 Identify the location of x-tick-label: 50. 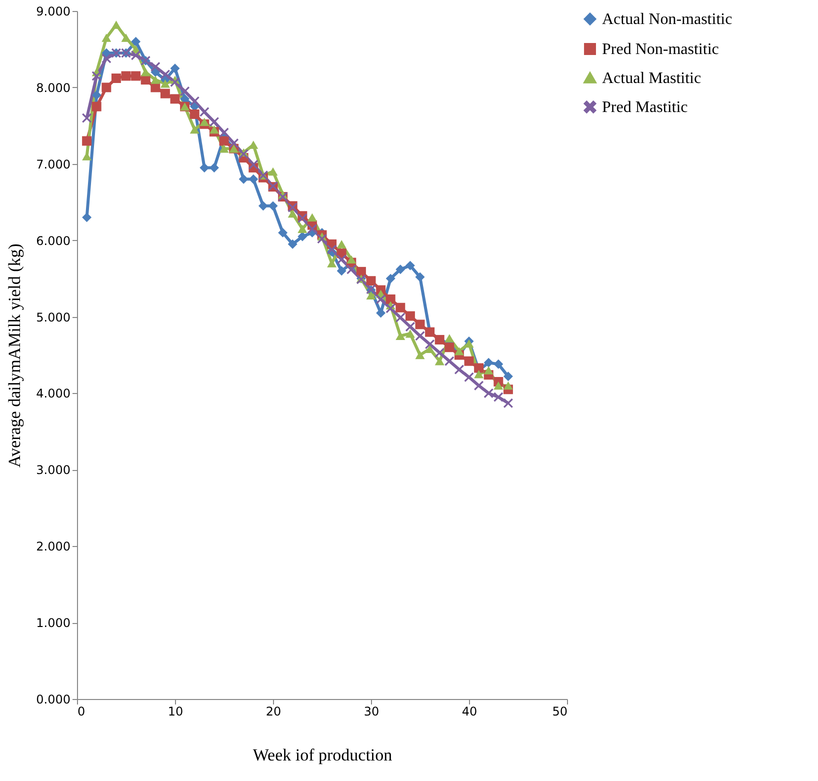
(560, 711).